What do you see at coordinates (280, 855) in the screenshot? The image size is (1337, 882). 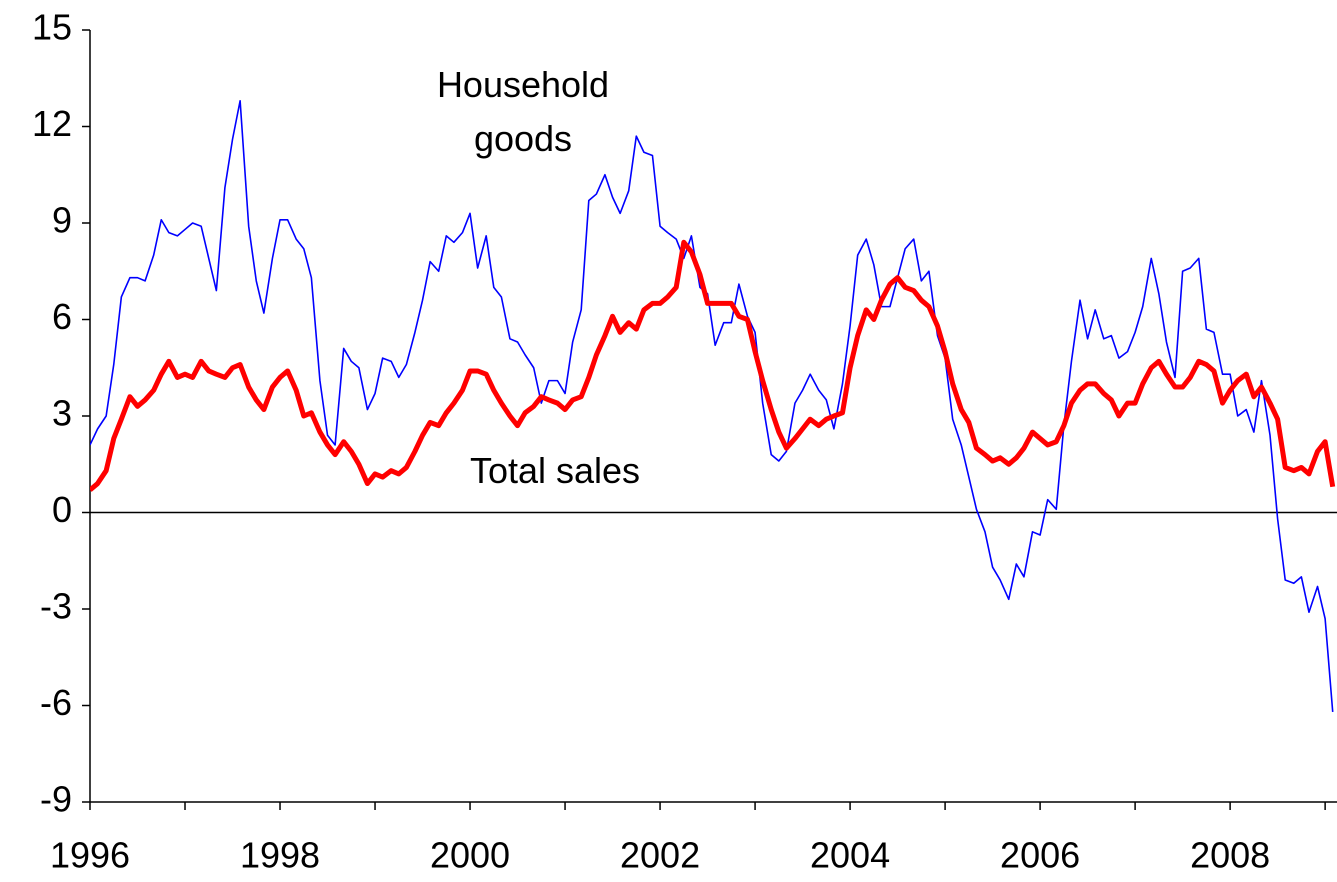 I see `x-tick-label: 1998` at bounding box center [280, 855].